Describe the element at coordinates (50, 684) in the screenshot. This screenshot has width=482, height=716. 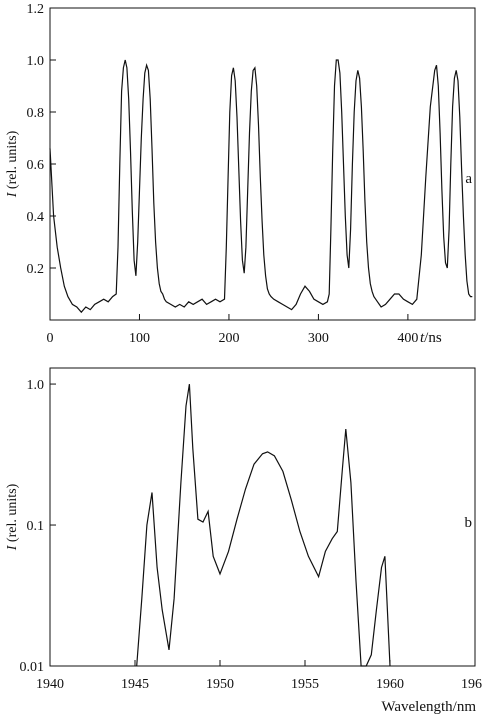
I see `x-tick-label: 1940` at that location.